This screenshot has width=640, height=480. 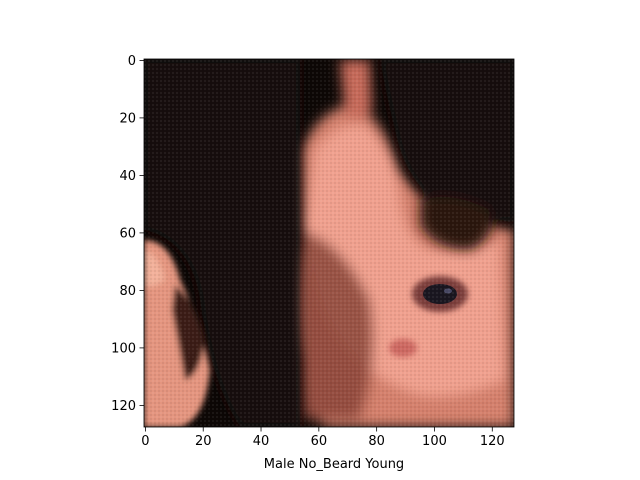 What do you see at coordinates (434, 441) in the screenshot?
I see `x-tick-label: 100` at bounding box center [434, 441].